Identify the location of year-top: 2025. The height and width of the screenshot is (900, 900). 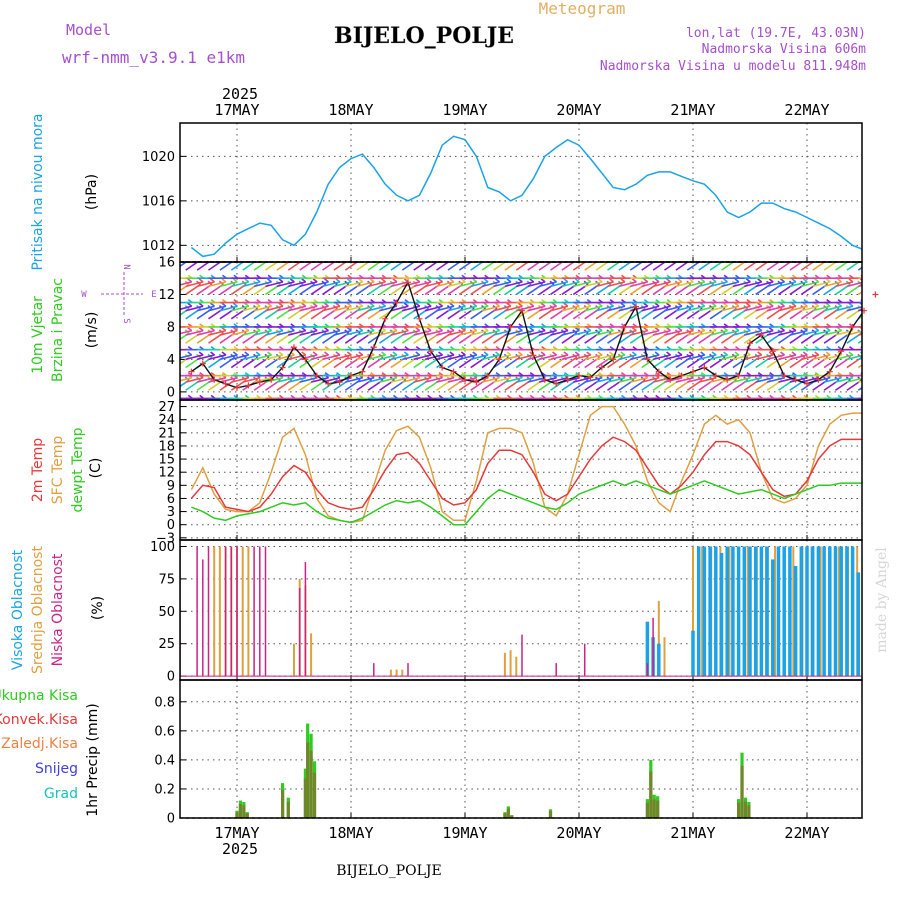
(240, 94).